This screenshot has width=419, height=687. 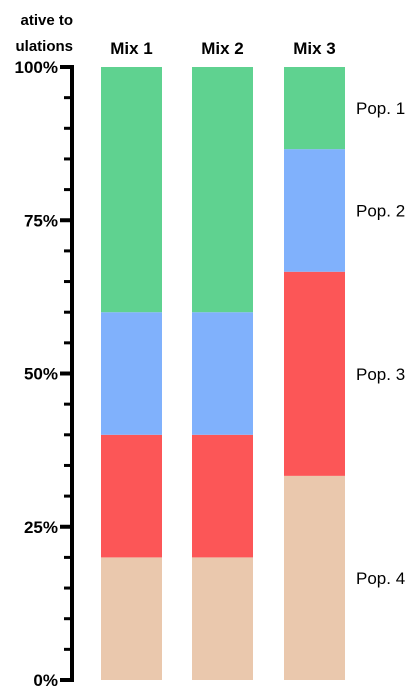 I want to click on series-labels: Pop. 4 Pop. 3 Pop. 2 Pop. 1, so click(x=380, y=343).